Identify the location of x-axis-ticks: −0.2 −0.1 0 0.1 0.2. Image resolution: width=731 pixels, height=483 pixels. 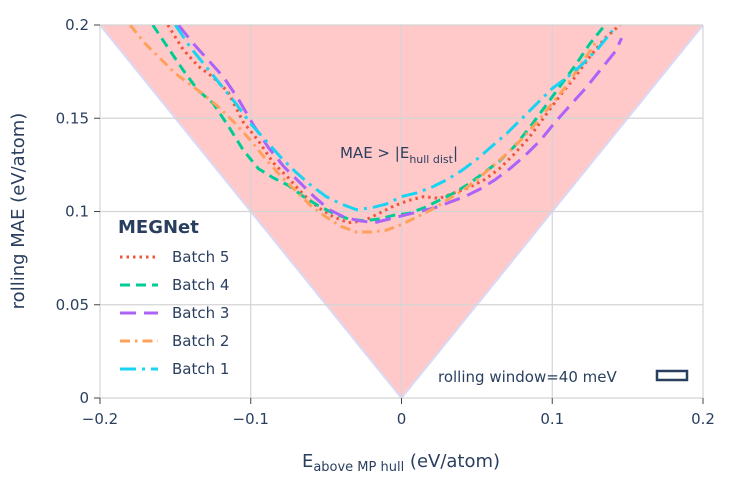
(398, 413).